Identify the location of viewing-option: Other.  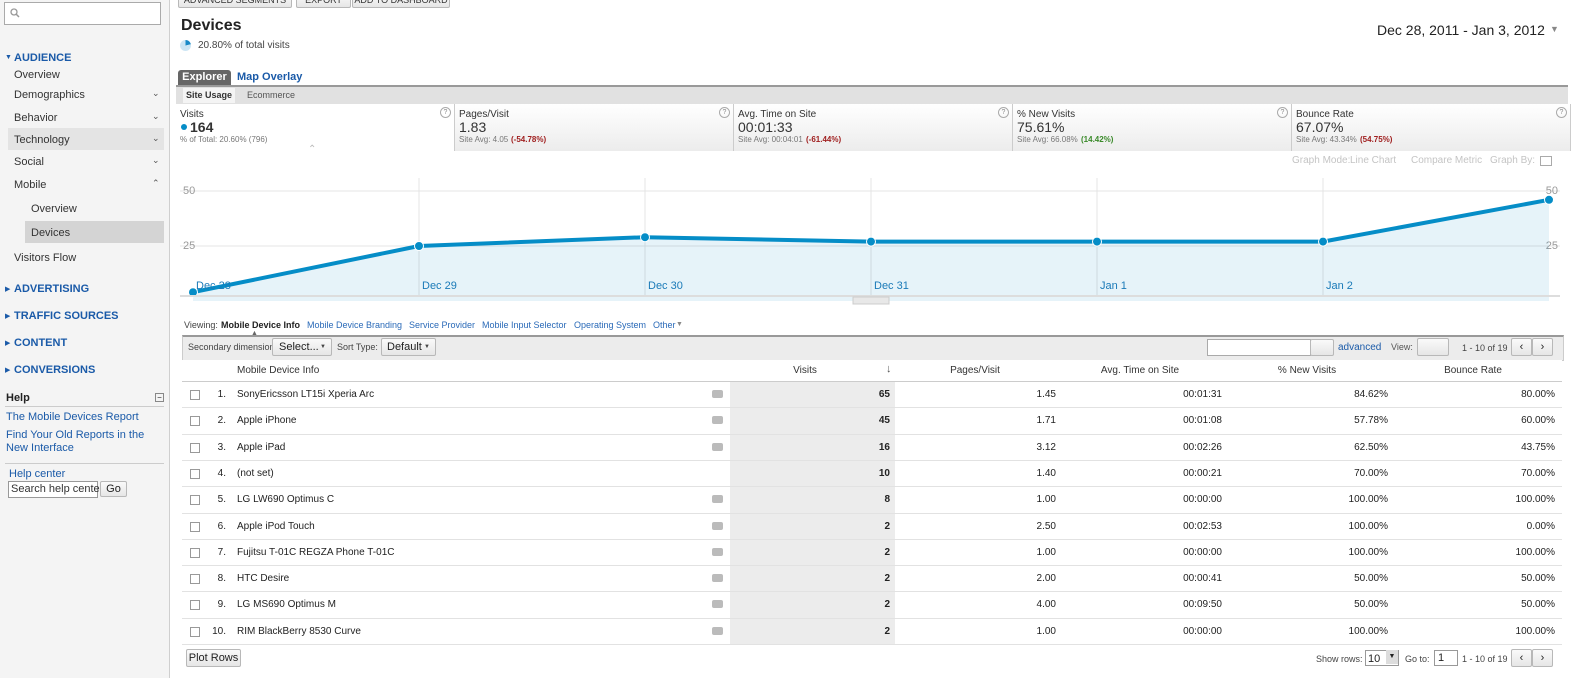
(664, 325).